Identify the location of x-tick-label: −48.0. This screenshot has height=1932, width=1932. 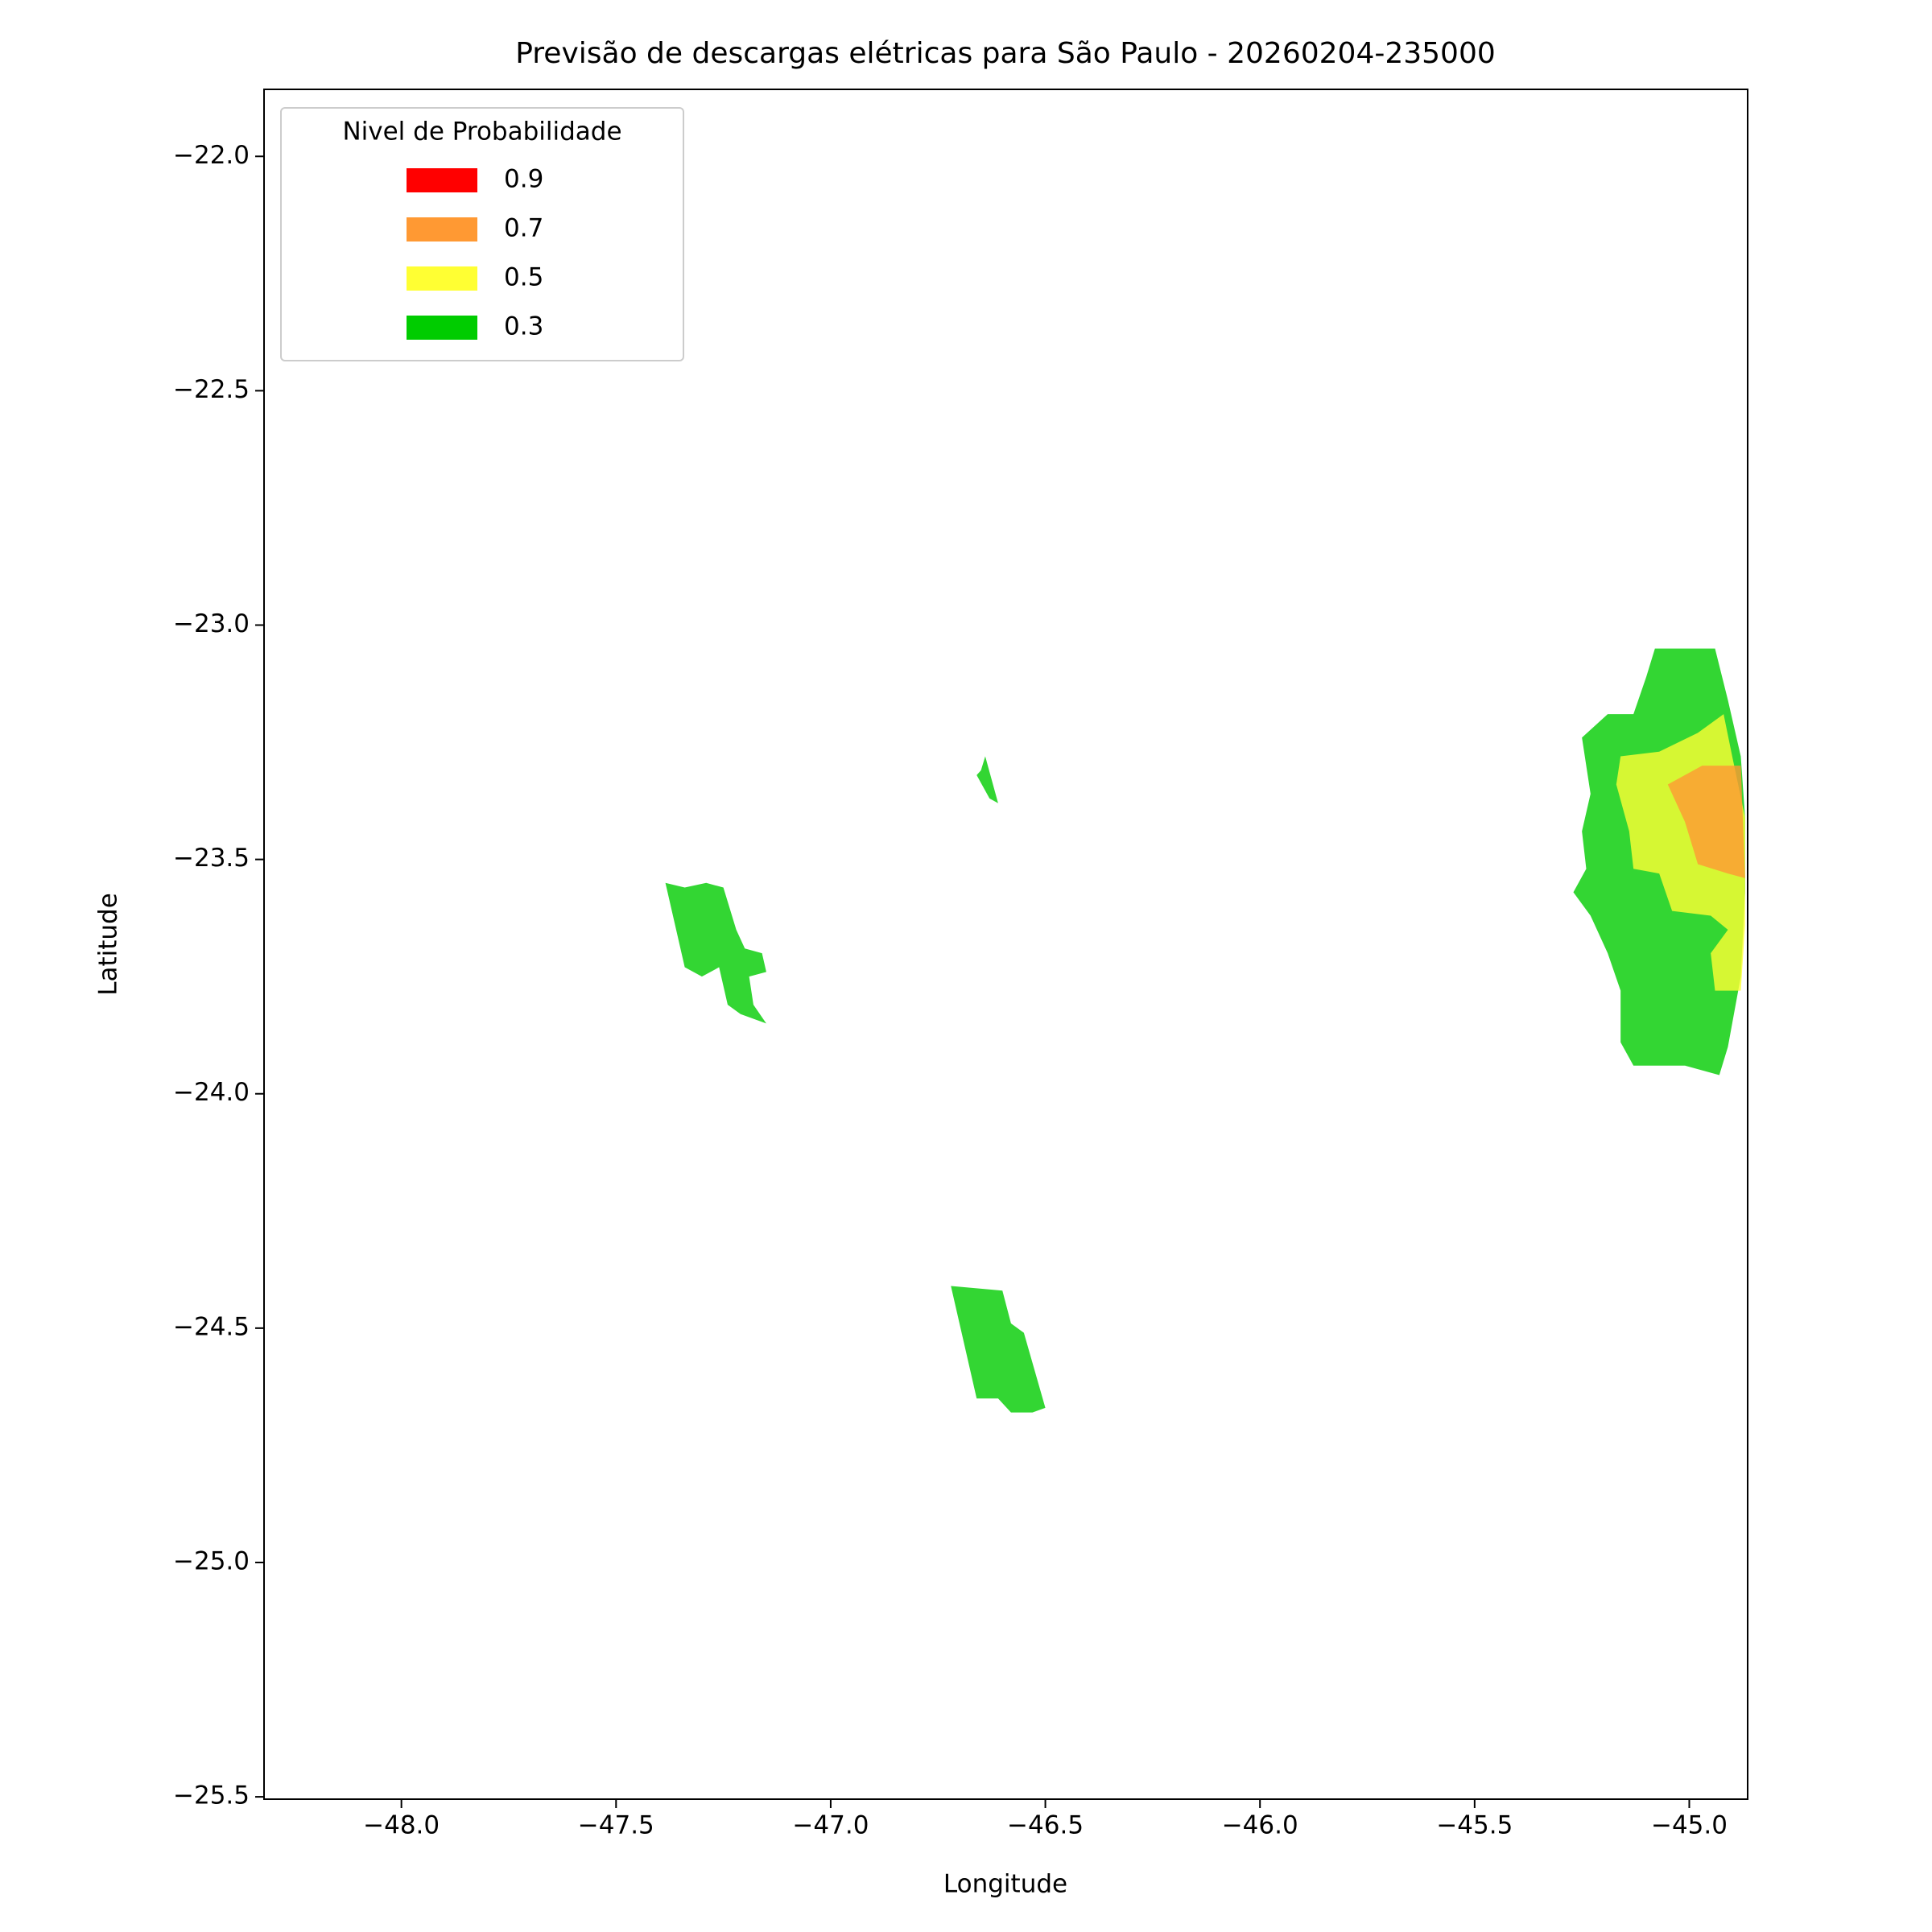
(401, 1825).